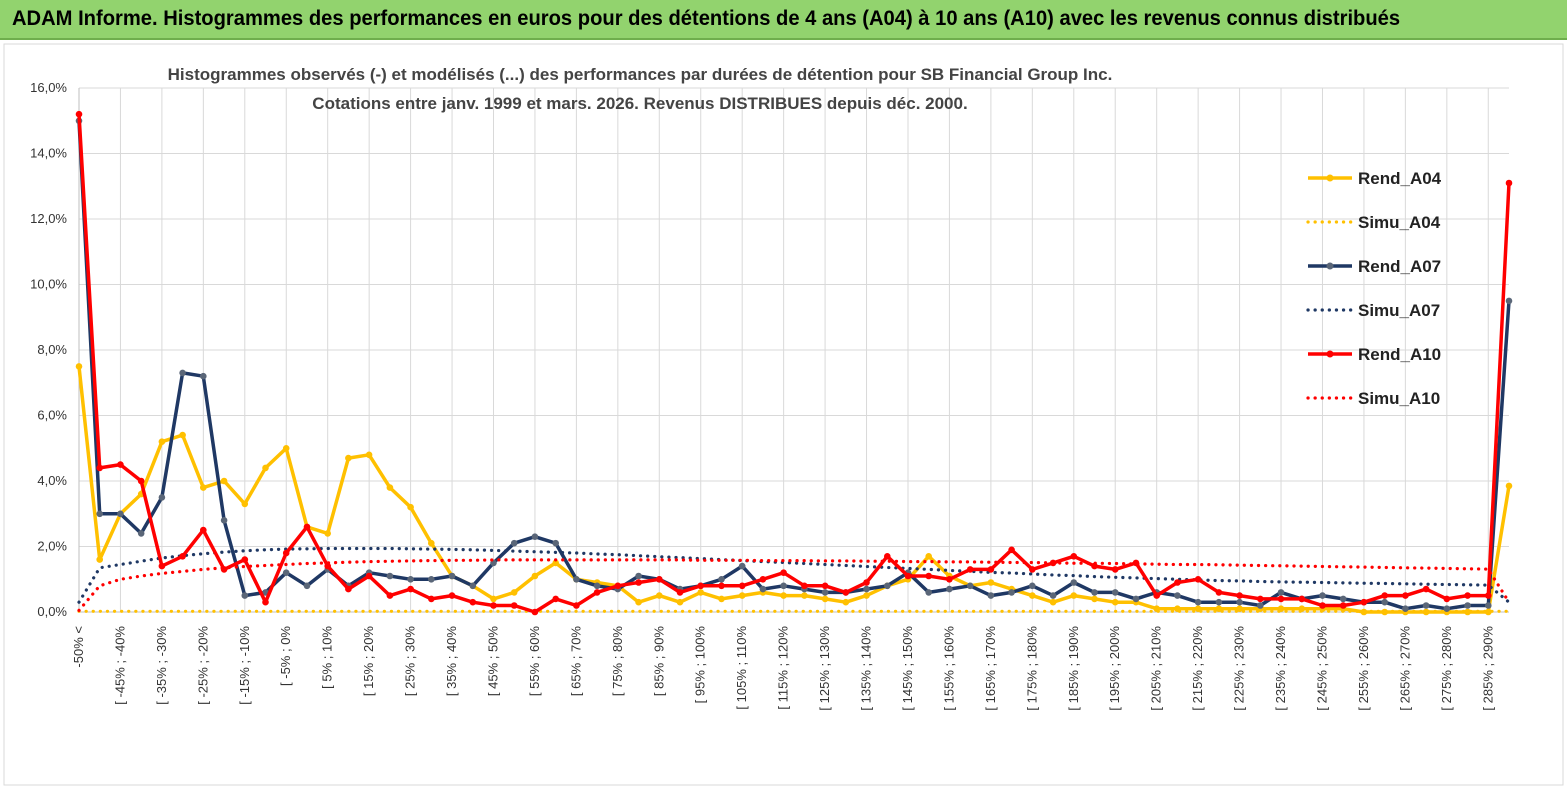  I want to click on series-line, so click(794, 575).